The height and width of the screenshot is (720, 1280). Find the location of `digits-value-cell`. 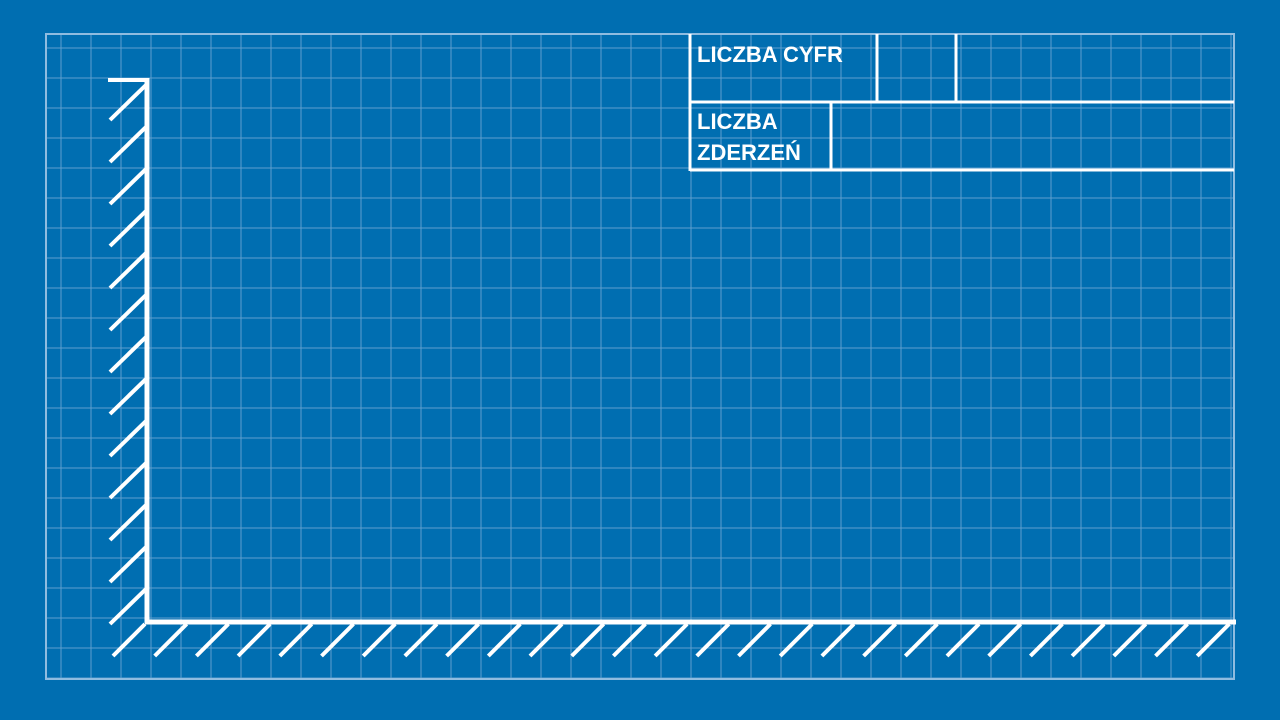

digits-value-cell is located at coordinates (917, 68).